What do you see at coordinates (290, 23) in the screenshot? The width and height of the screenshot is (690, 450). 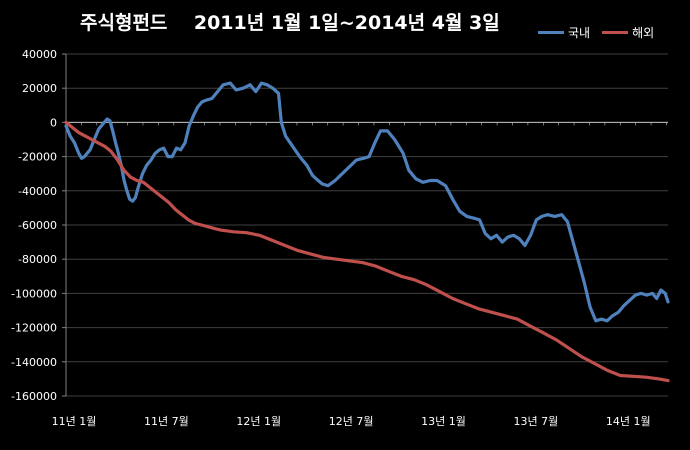 I see `chart-title: 주식형펀드 2011년 1월 1일~2014년 4월 3일` at bounding box center [290, 23].